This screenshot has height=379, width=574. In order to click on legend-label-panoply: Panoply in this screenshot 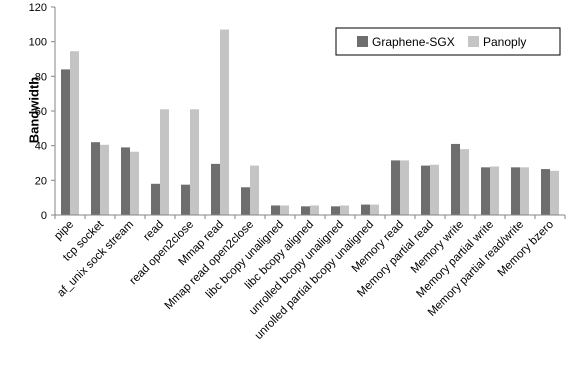, I will do `click(504, 42)`.